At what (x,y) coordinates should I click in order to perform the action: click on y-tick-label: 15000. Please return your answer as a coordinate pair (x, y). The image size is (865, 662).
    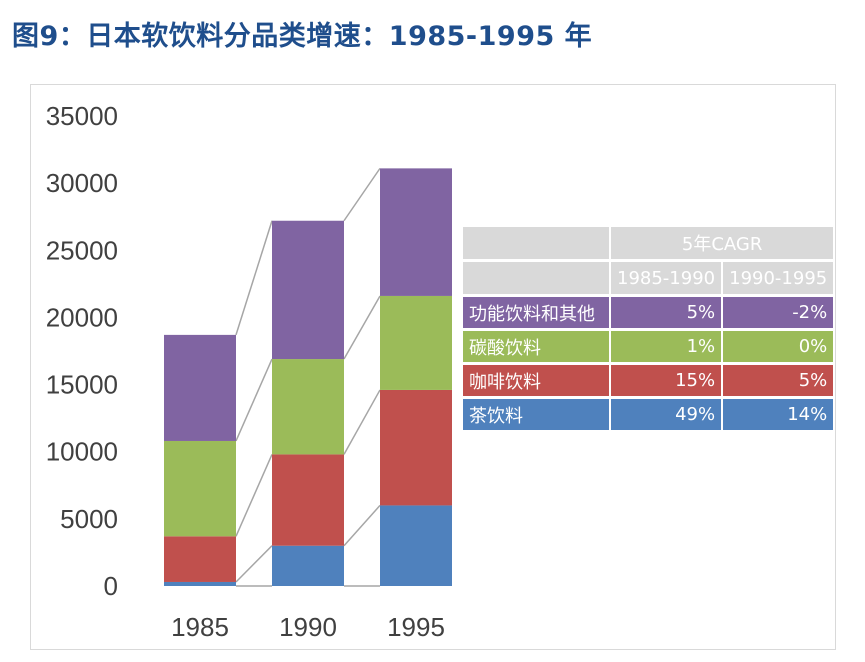
    Looking at the image, I should click on (82, 385).